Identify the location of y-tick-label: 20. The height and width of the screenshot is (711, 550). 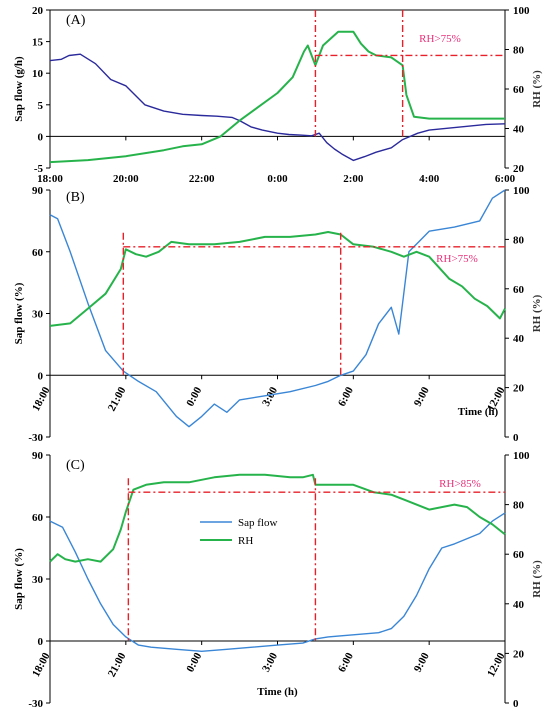
(38, 11).